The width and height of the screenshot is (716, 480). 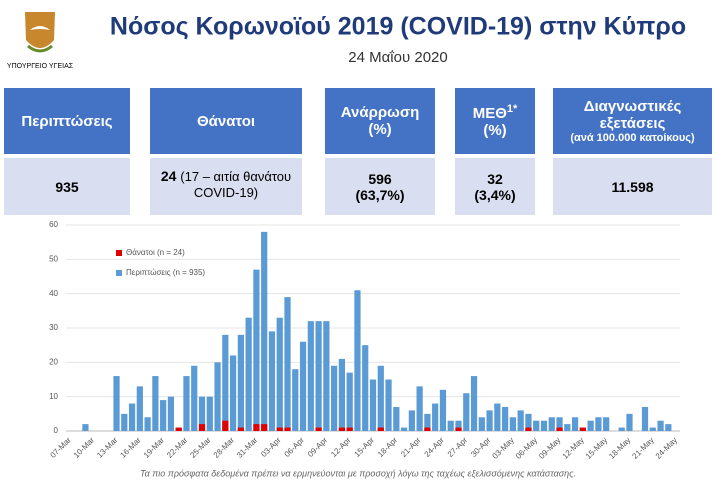 What do you see at coordinates (341, 447) in the screenshot?
I see `x-tick-label: 12-Apr` at bounding box center [341, 447].